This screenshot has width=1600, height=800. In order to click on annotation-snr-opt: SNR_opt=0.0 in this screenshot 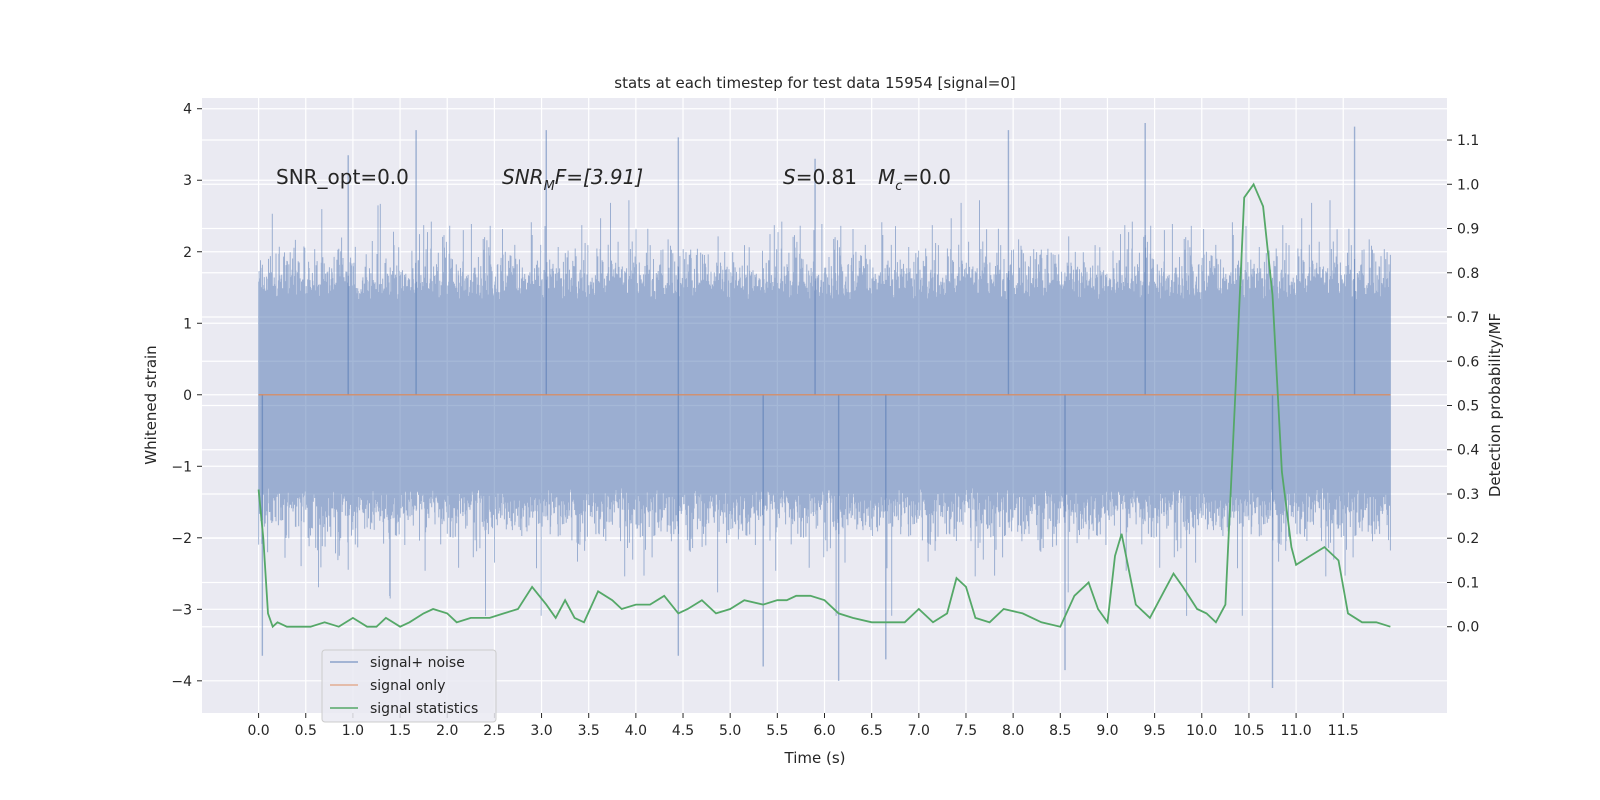, I will do `click(342, 177)`.